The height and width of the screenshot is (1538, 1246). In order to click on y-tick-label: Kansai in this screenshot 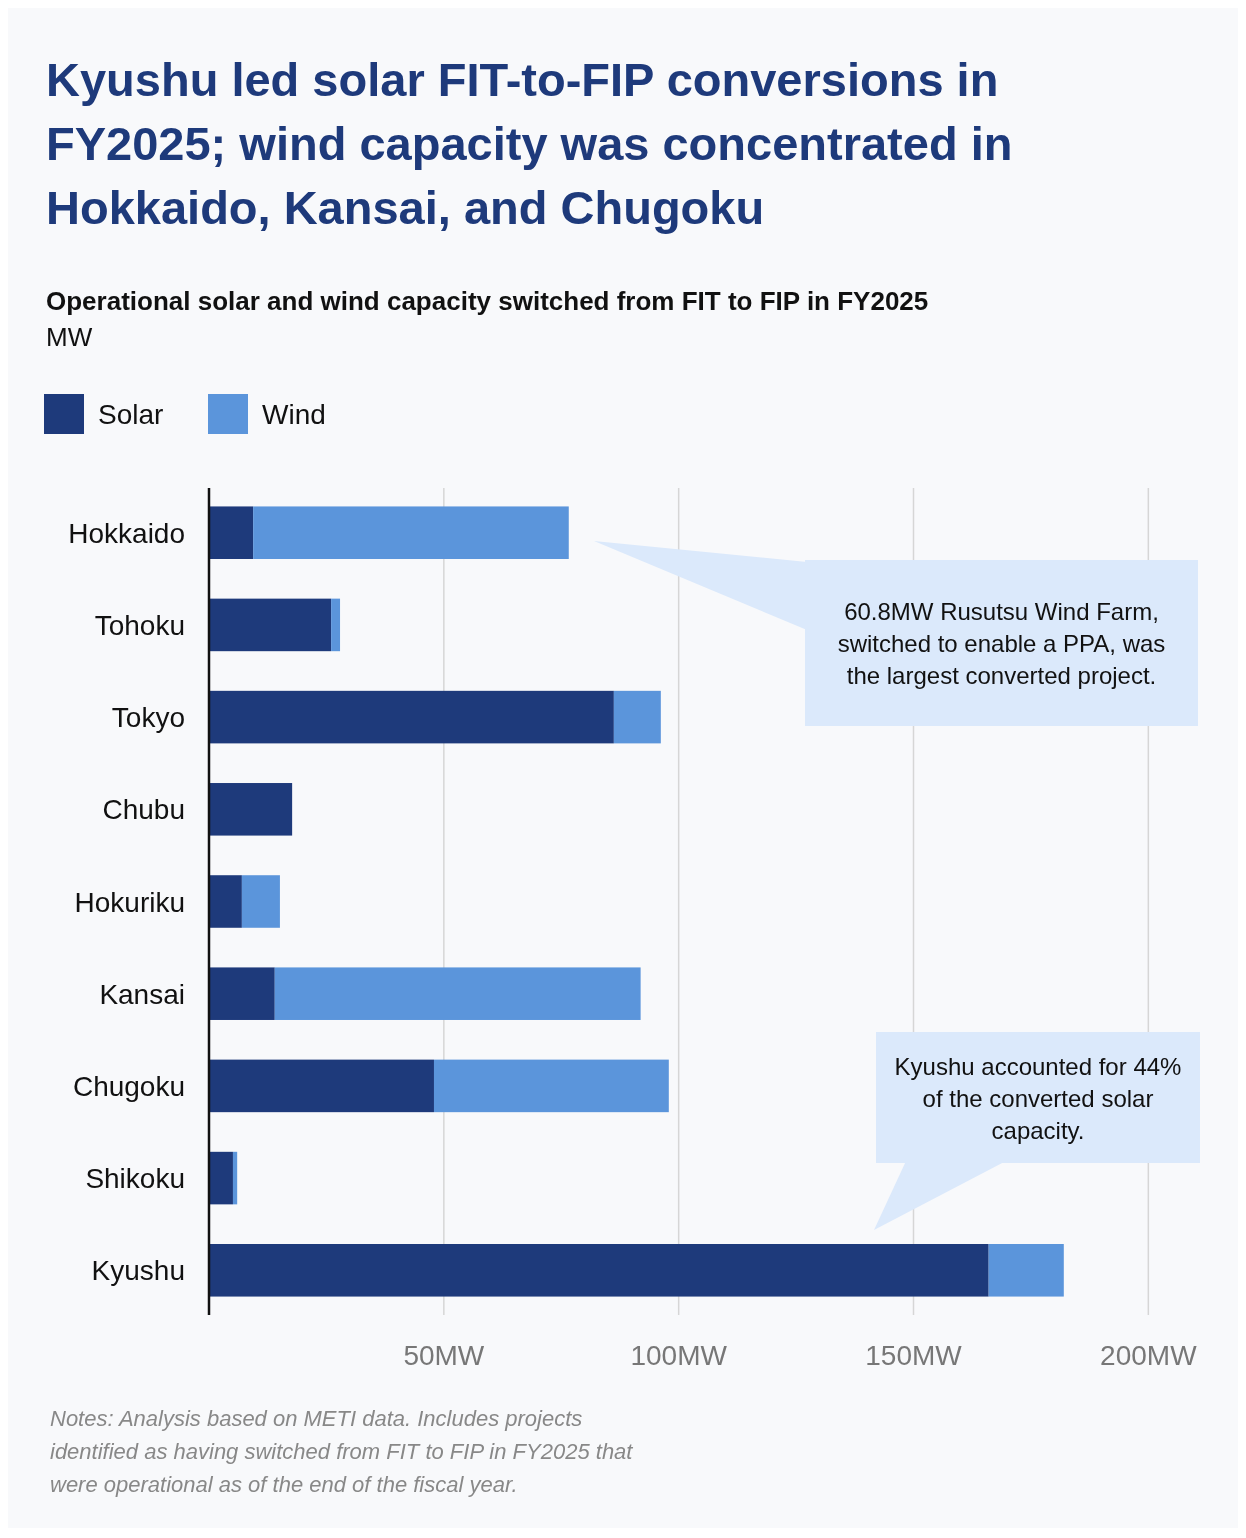, I will do `click(142, 994)`.